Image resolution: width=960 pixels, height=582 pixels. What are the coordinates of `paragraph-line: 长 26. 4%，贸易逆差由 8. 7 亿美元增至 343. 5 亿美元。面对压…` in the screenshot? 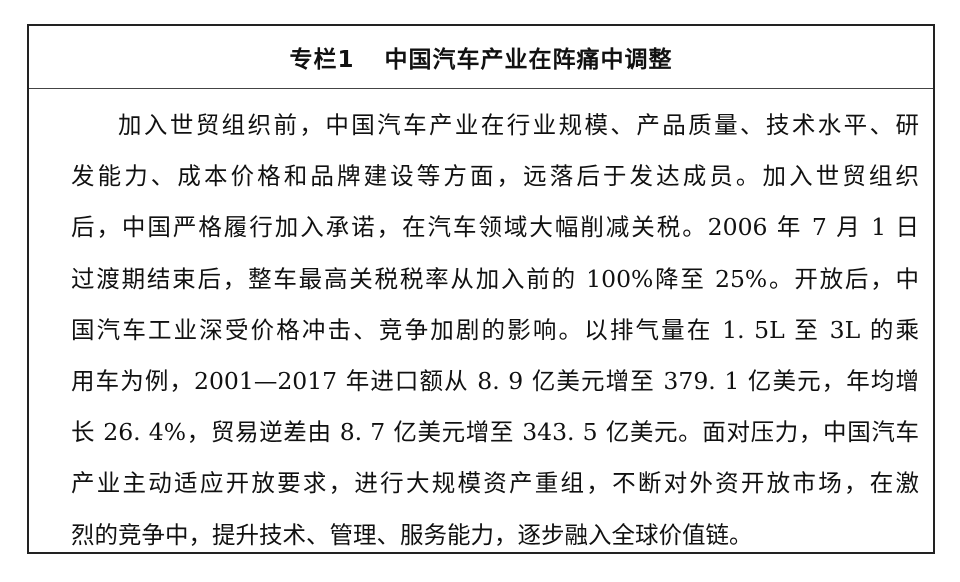 It's located at (495, 432).